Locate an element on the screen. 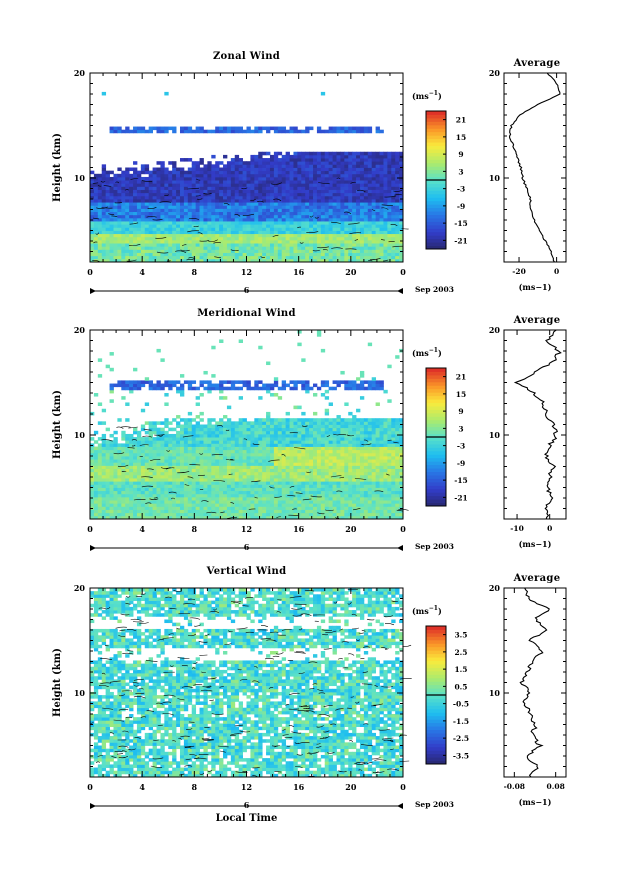 The image size is (621, 878). colorbar-tick-label: -21 is located at coordinates (461, 240).